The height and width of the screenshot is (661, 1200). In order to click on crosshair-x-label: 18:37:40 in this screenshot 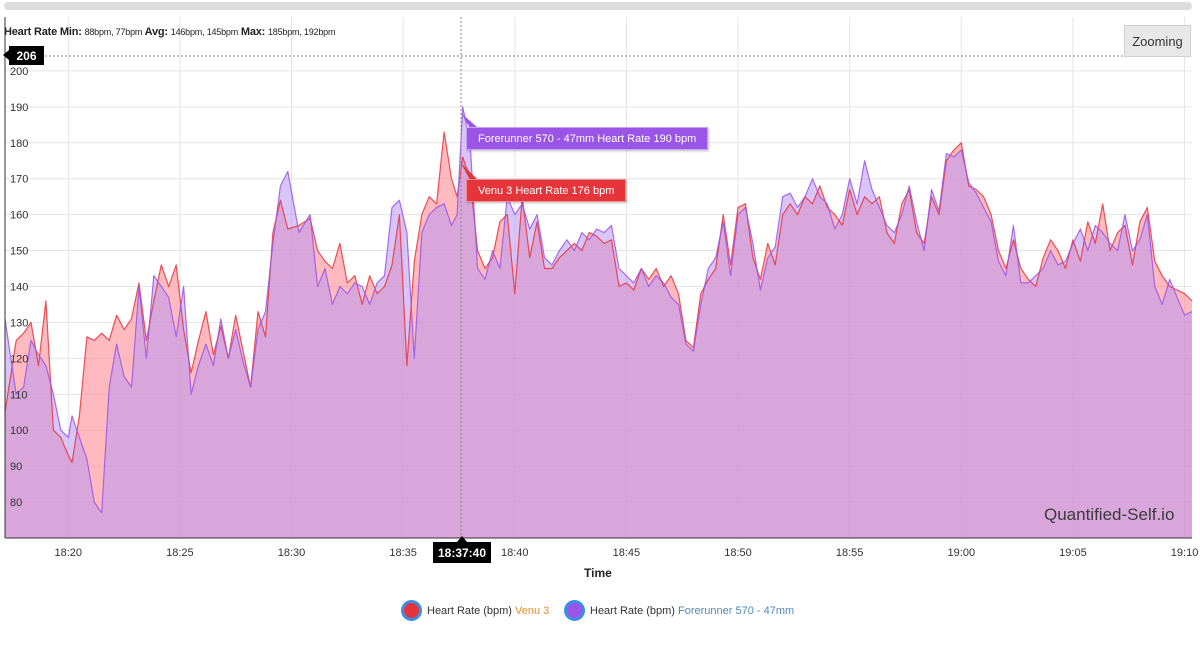, I will do `click(462, 549)`.